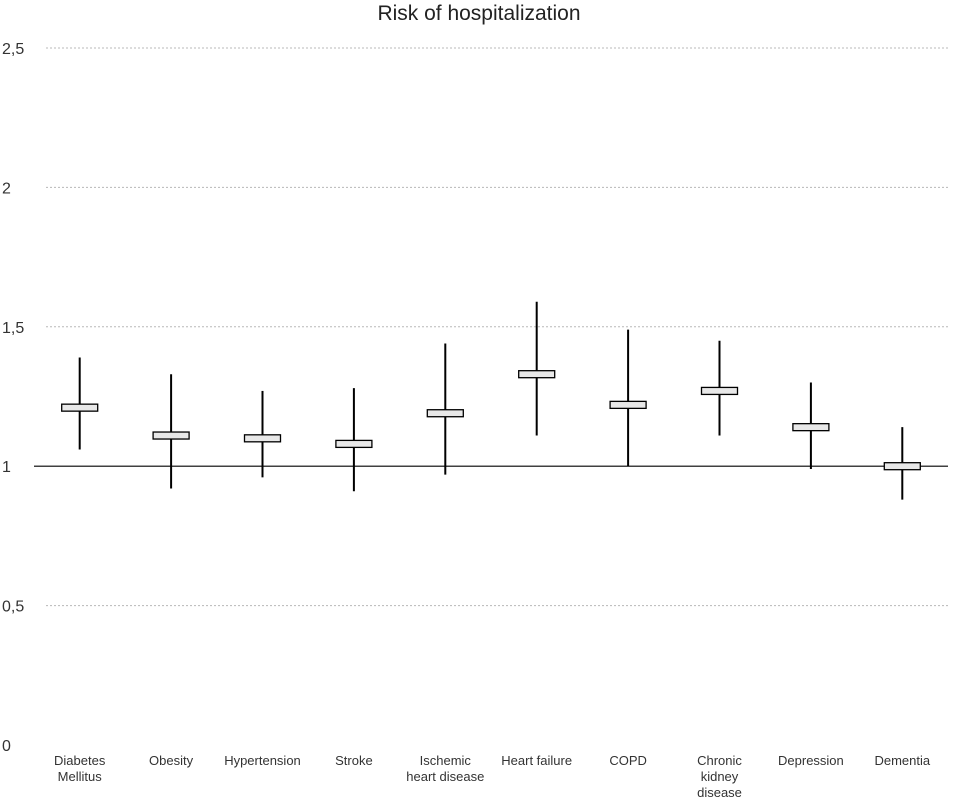  I want to click on x-tick-label-line: Dementia, so click(902, 760).